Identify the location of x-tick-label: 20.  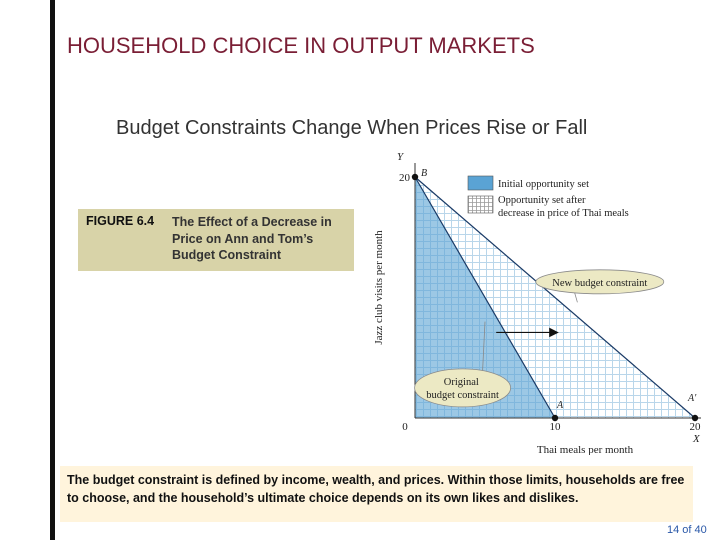
(696, 427).